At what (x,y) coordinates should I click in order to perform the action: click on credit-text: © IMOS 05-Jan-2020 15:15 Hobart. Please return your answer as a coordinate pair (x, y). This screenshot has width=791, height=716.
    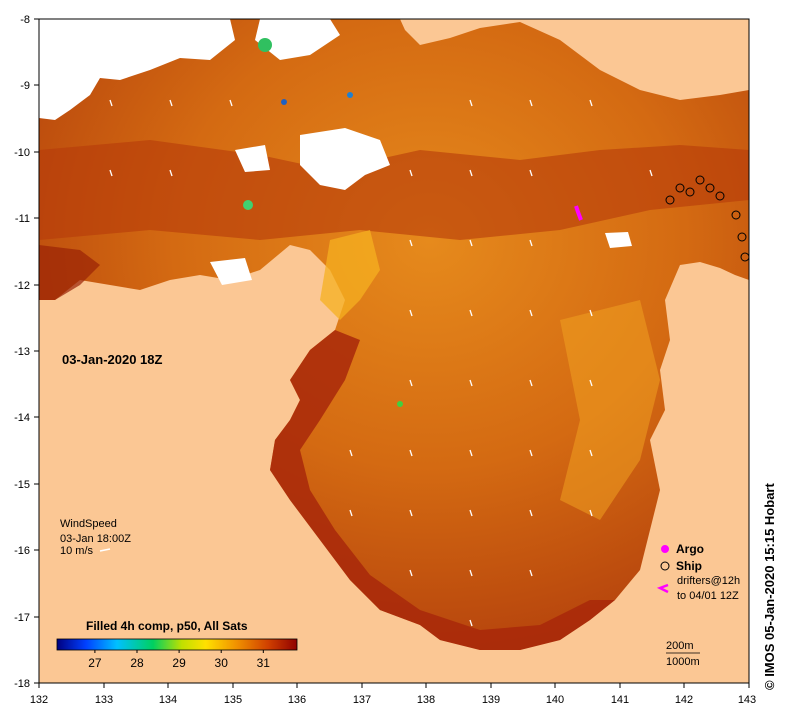
    Looking at the image, I should click on (769, 586).